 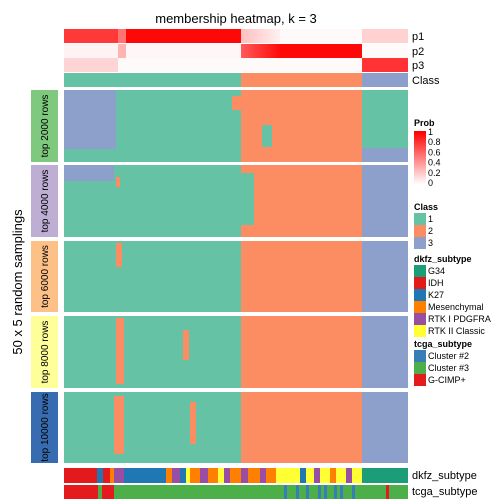 What do you see at coordinates (436, 283) in the screenshot?
I see `dkfz-legend-label: IDH` at bounding box center [436, 283].